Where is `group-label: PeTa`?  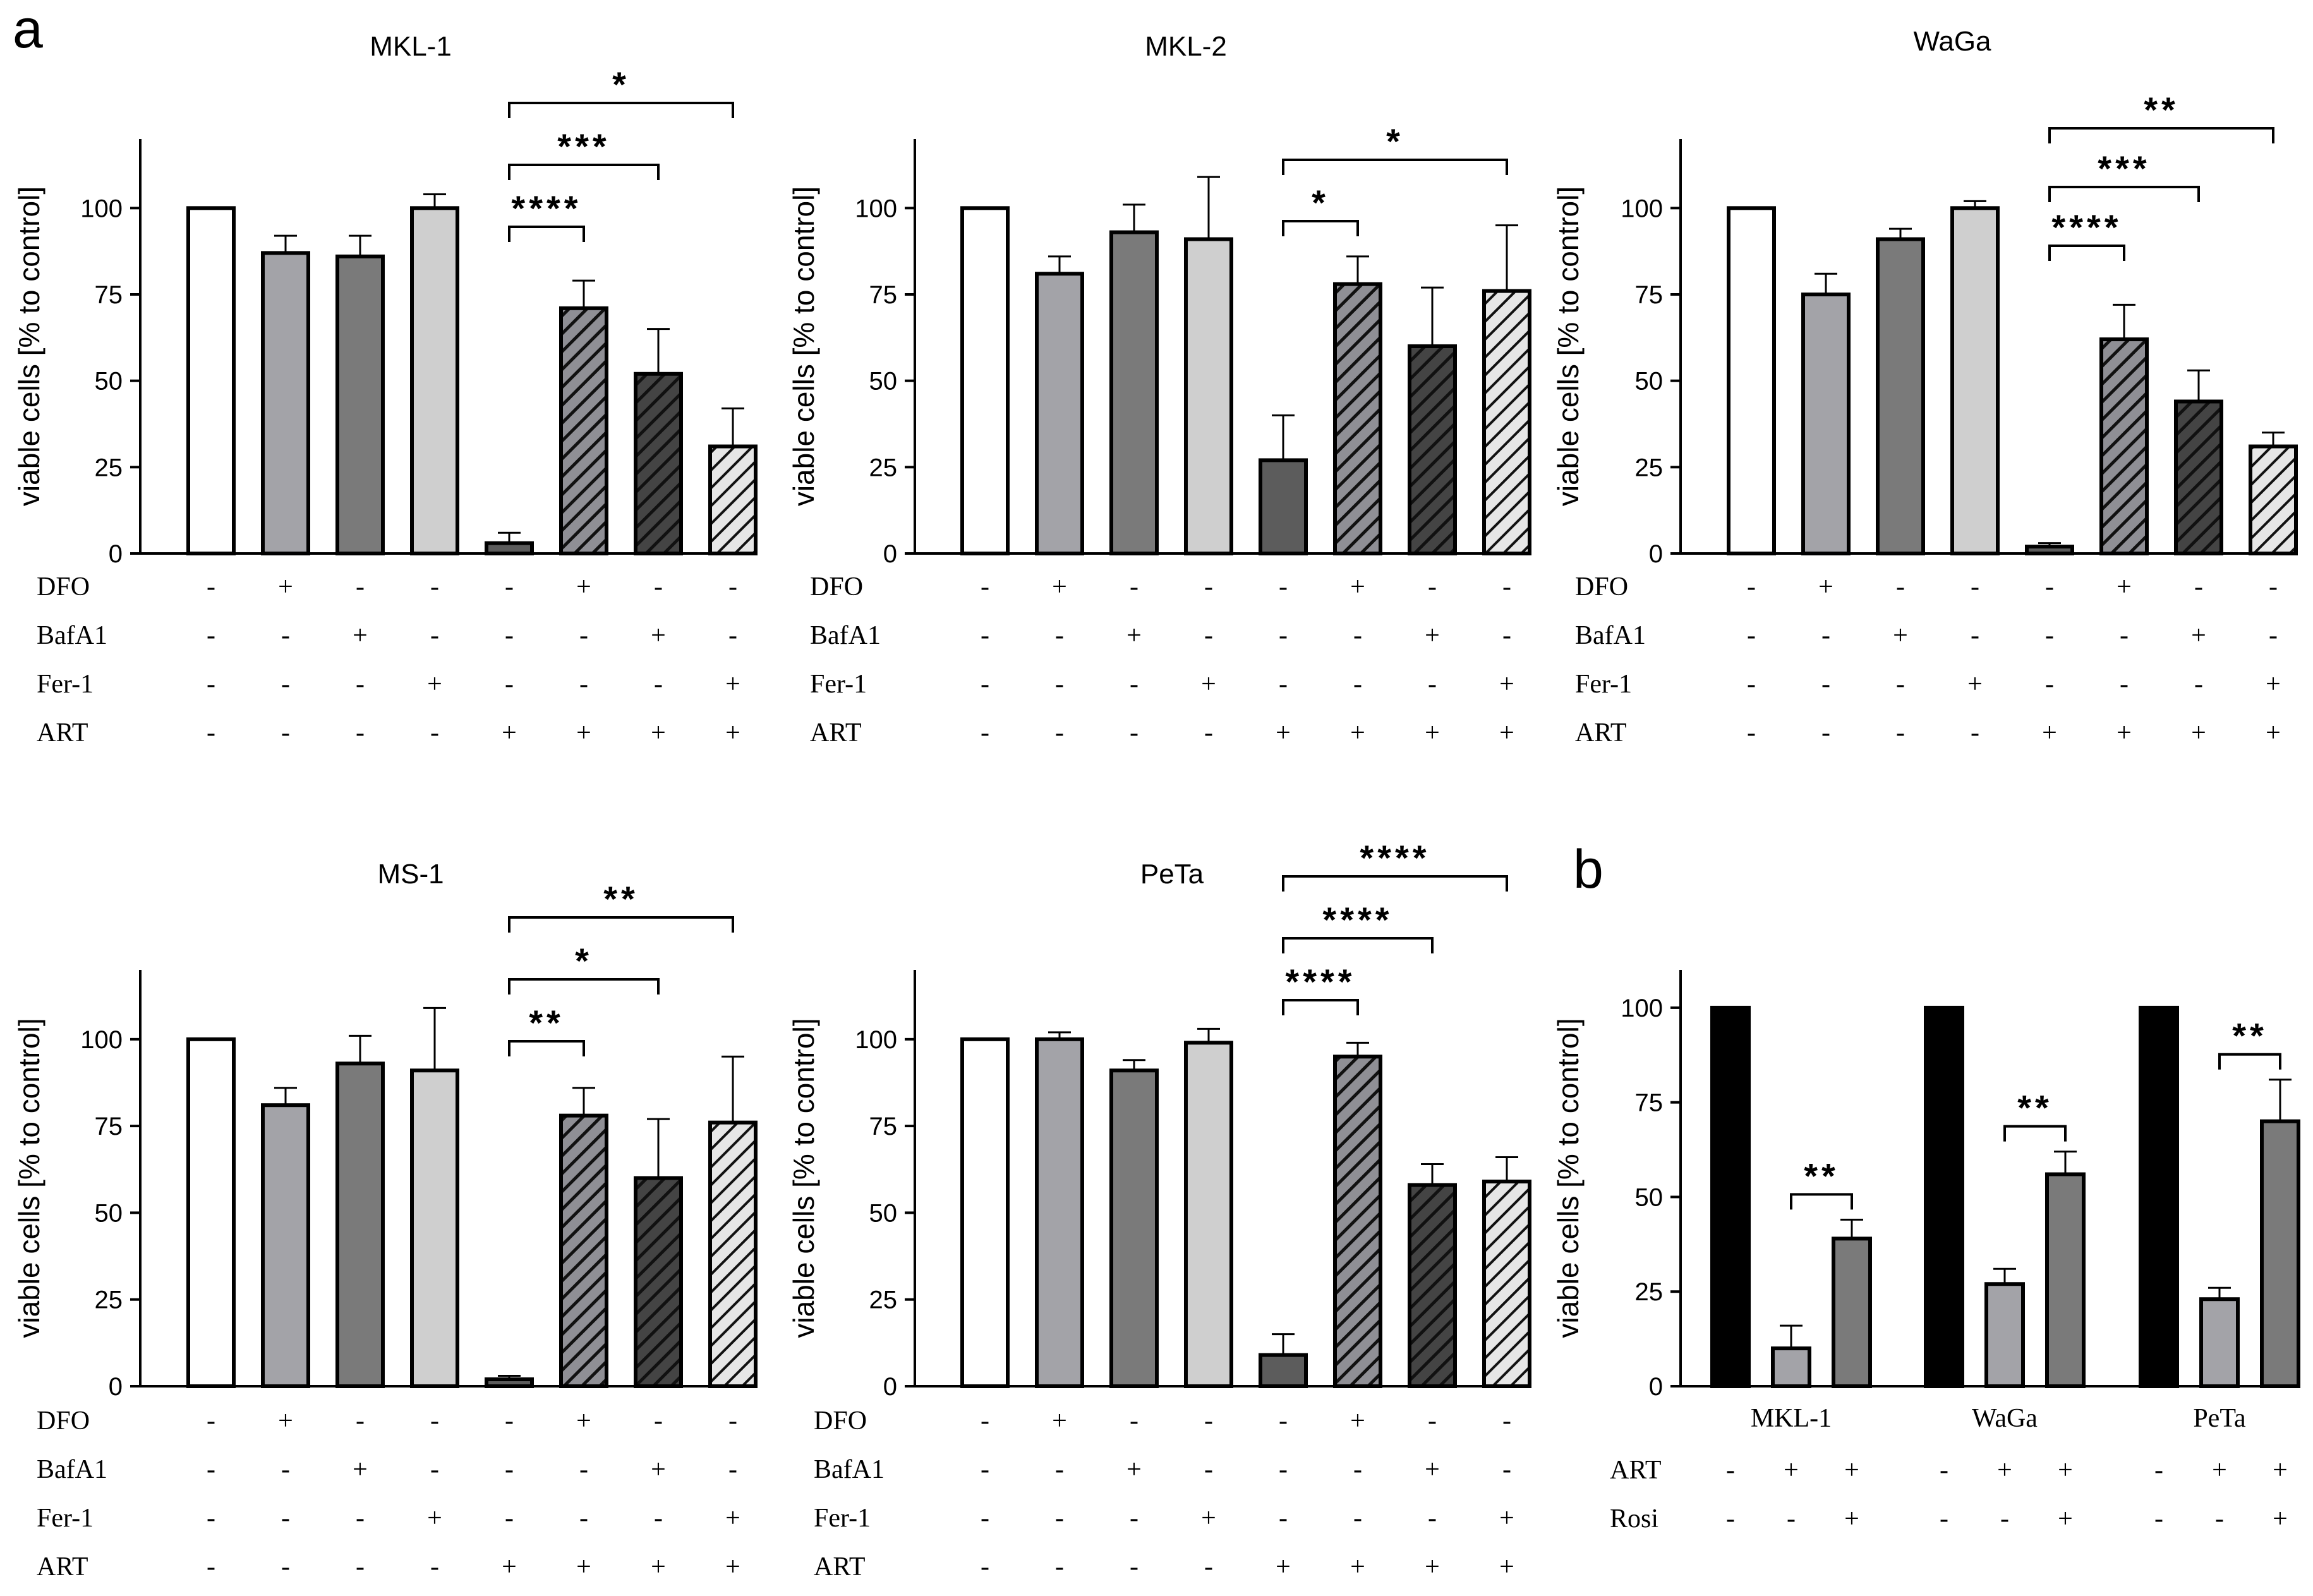
group-label: PeTa is located at coordinates (2219, 1418).